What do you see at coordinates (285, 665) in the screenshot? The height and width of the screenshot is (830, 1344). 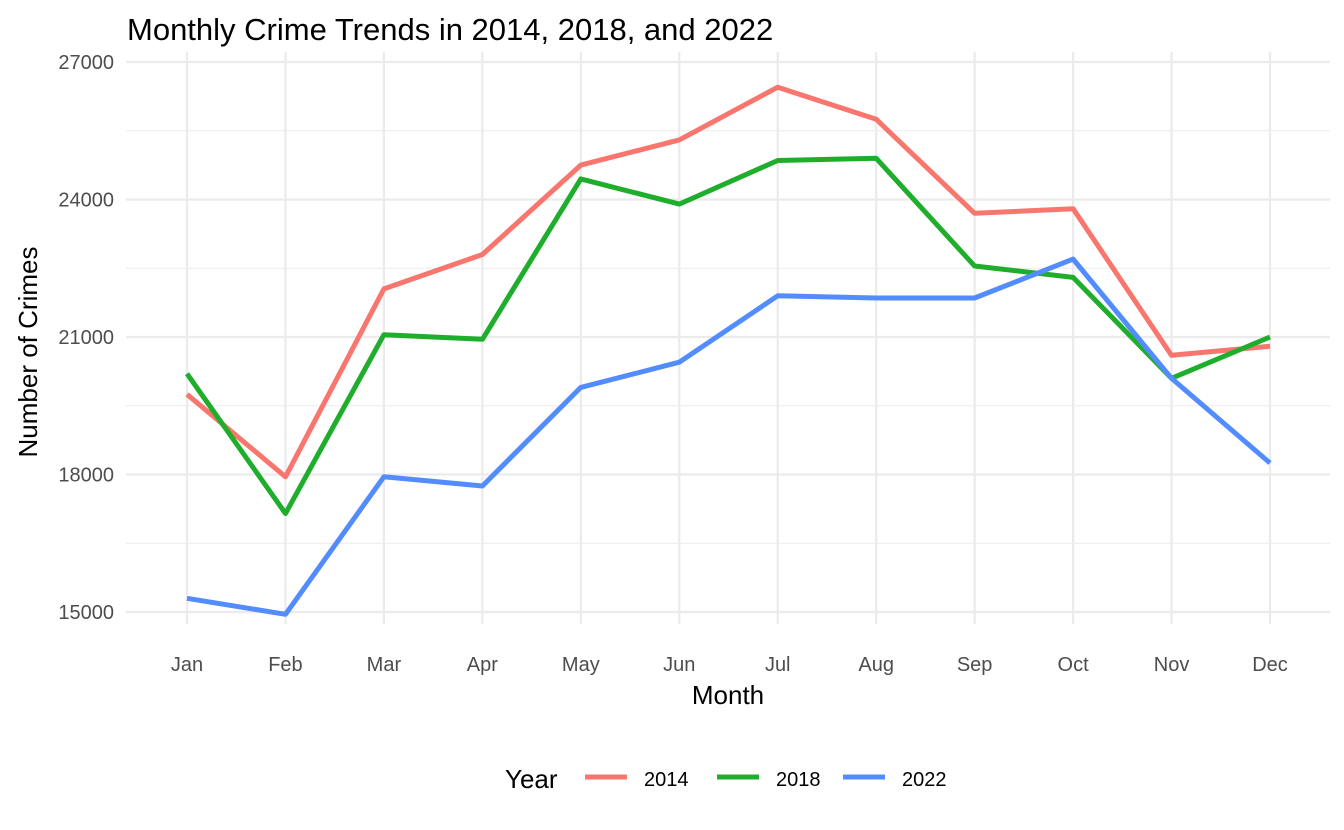 I see `x-tick-label: Feb` at bounding box center [285, 665].